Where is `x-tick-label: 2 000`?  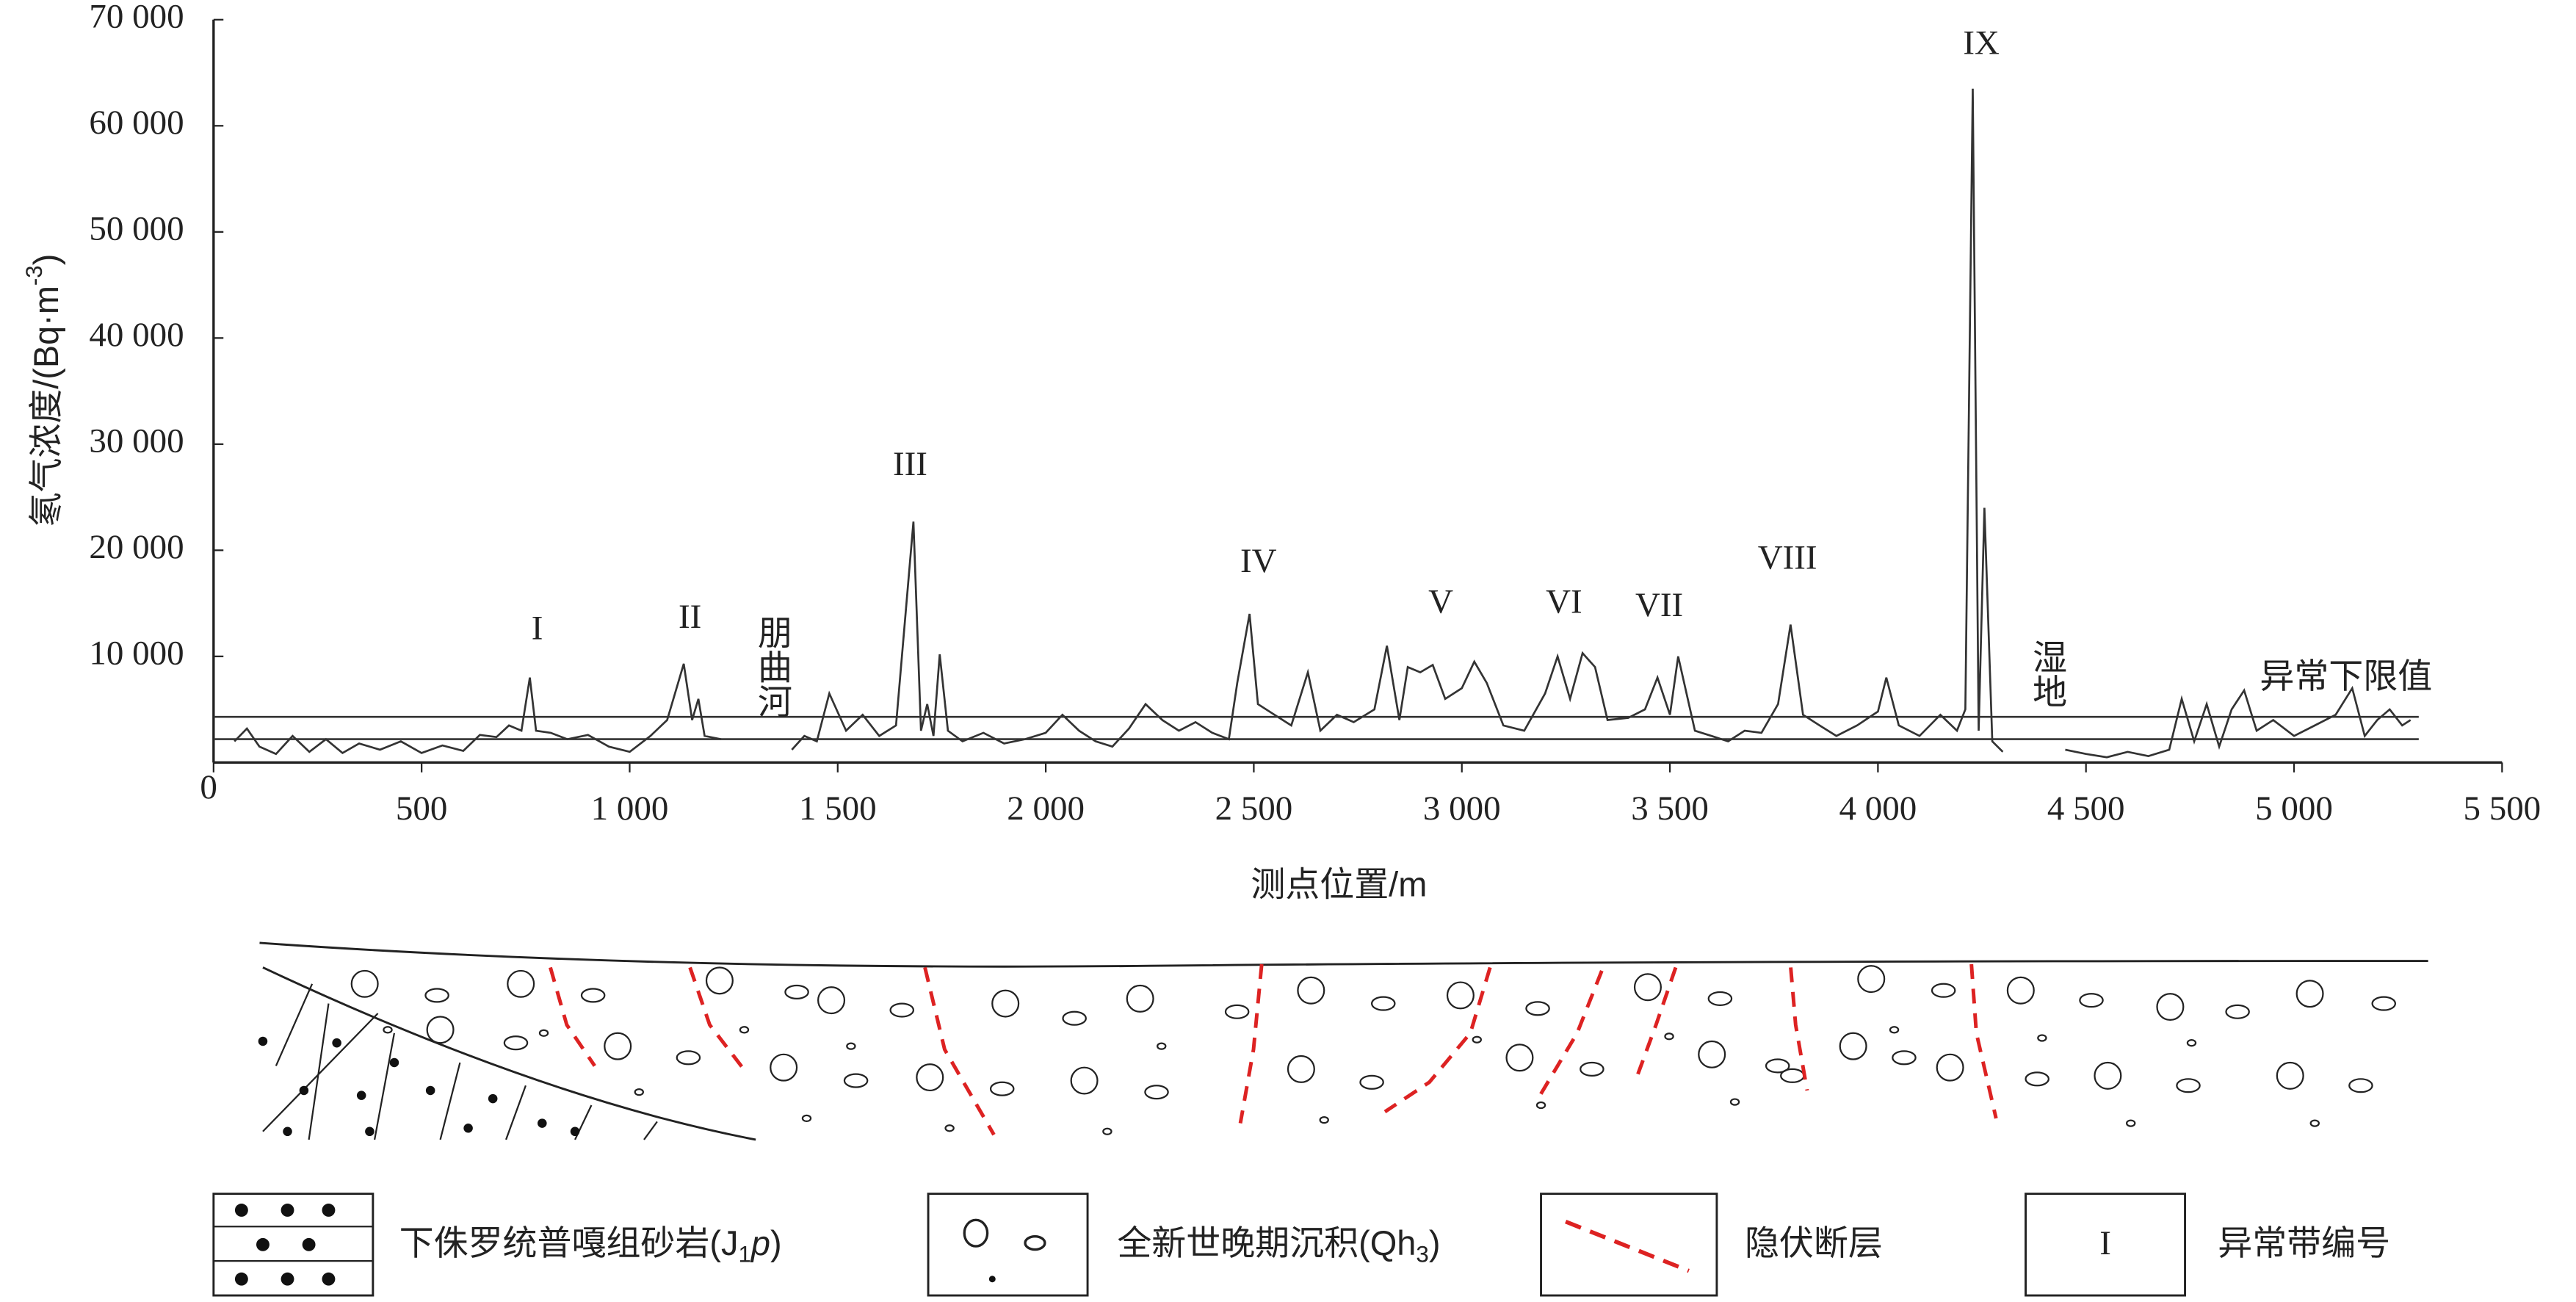 x-tick-label: 2 000 is located at coordinates (1046, 808).